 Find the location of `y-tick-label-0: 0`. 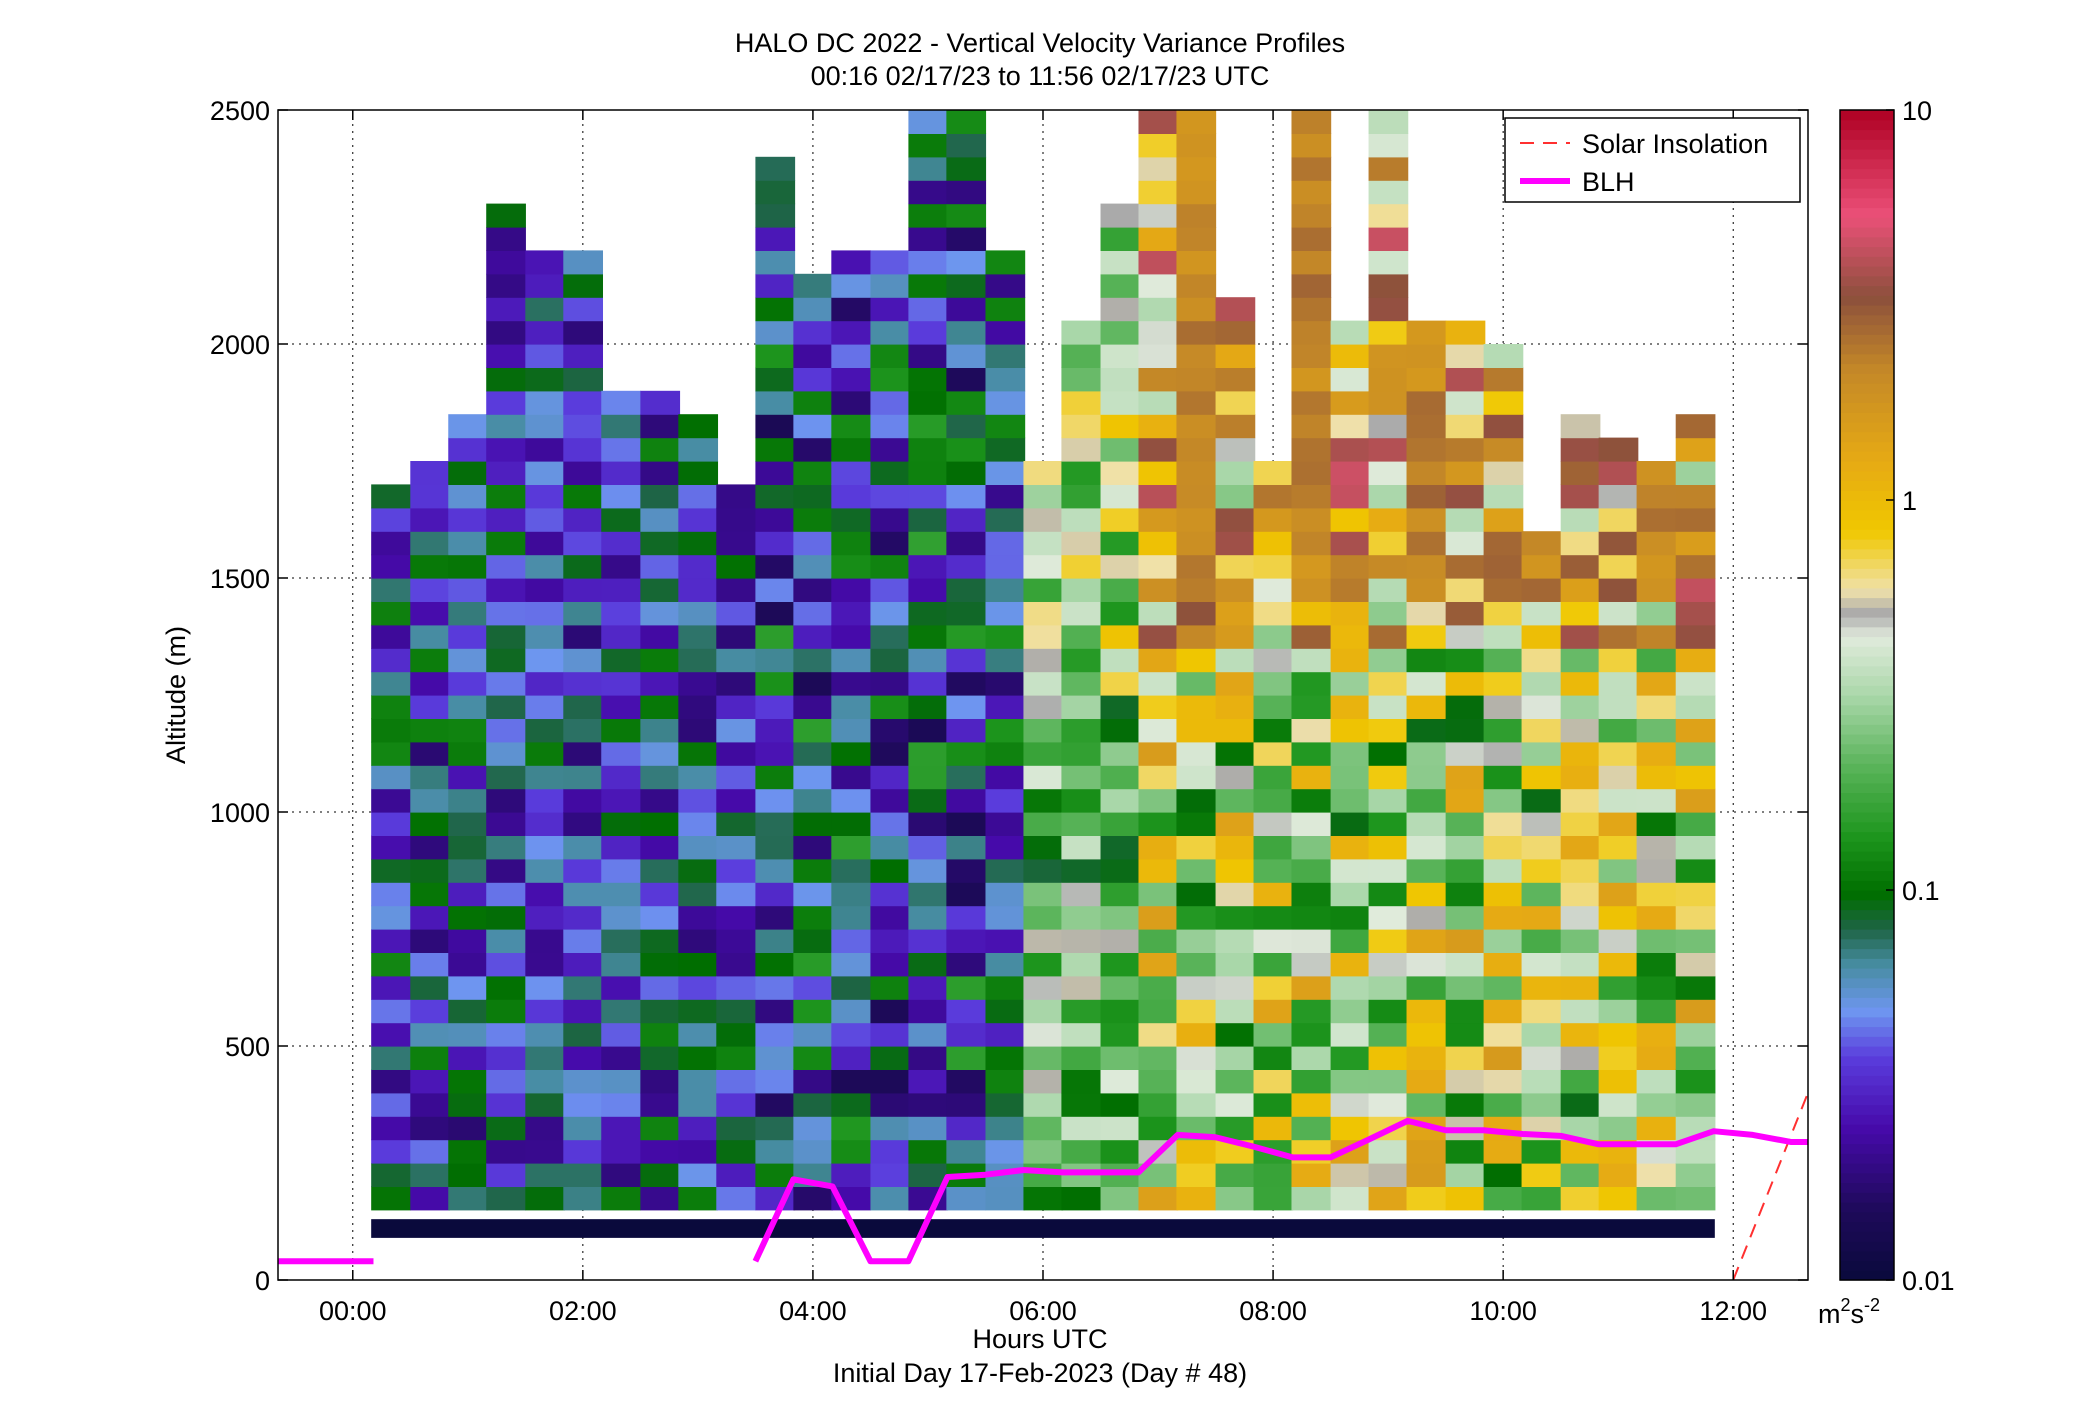

y-tick-label-0: 0 is located at coordinates (262, 1281).